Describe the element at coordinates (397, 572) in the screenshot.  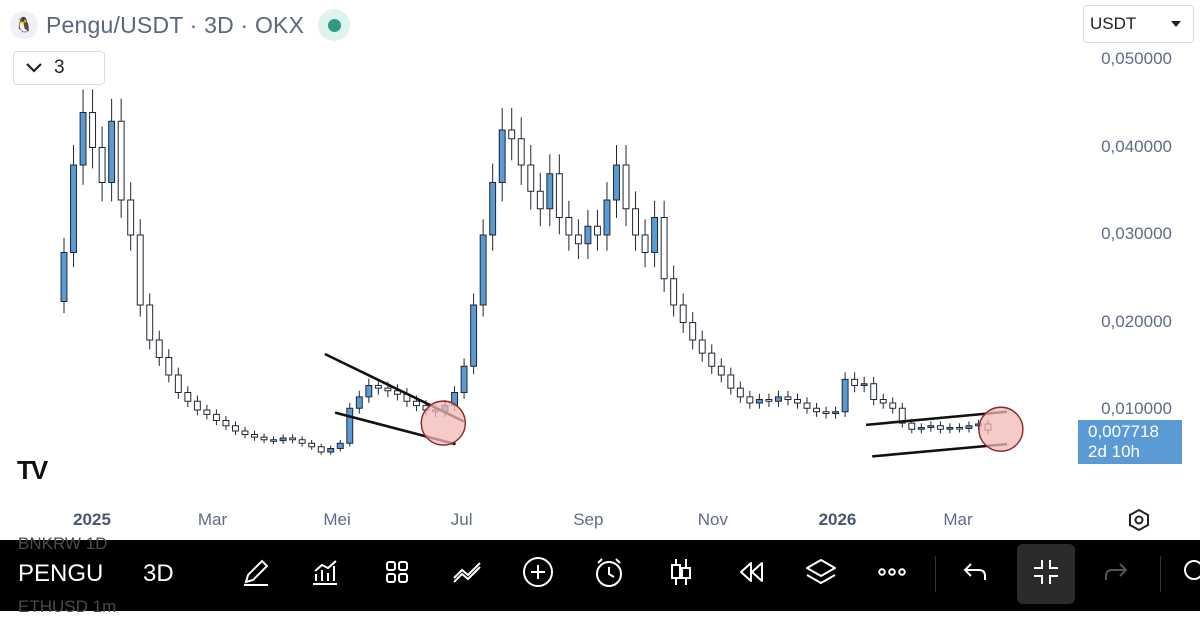
I see `layout-grid-icon` at that location.